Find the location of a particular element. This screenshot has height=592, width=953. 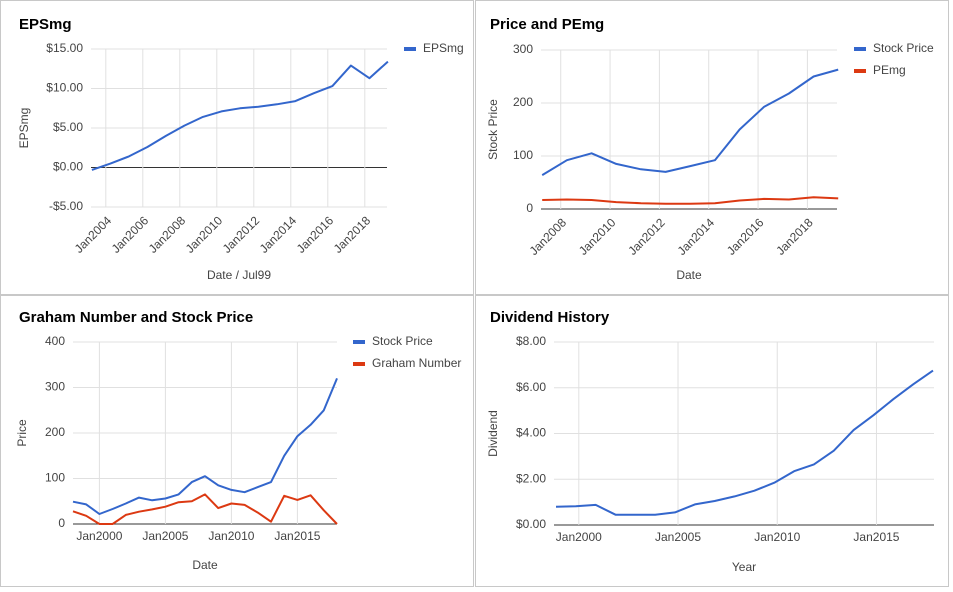

legend-label: PEmg is located at coordinates (889, 70).